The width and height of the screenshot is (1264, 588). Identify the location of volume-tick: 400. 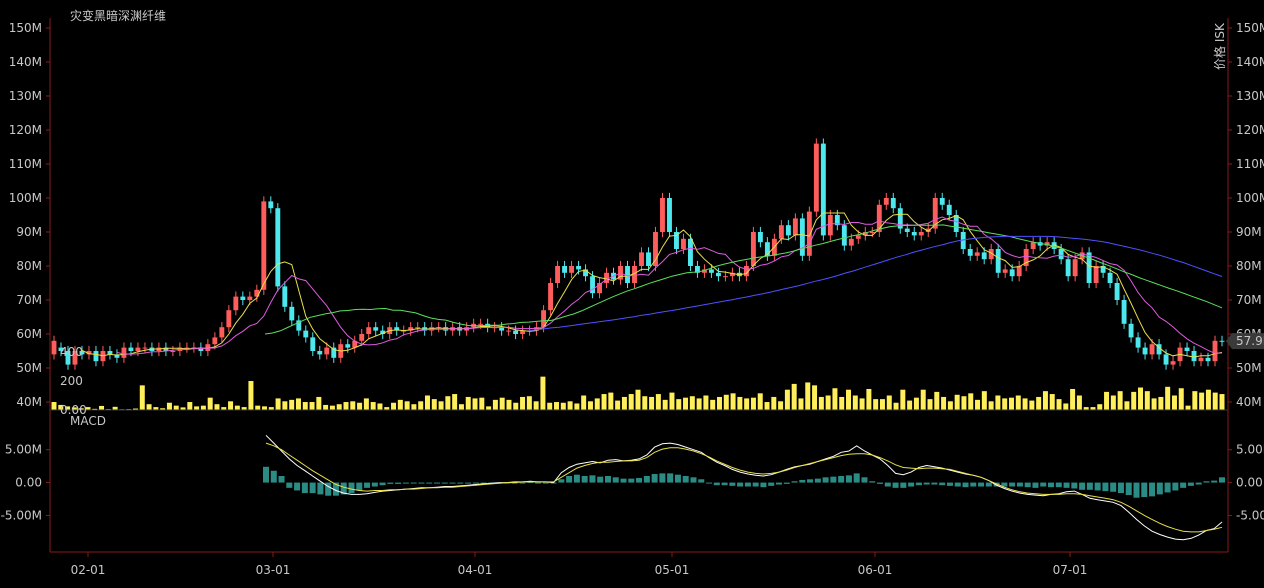
(71, 352).